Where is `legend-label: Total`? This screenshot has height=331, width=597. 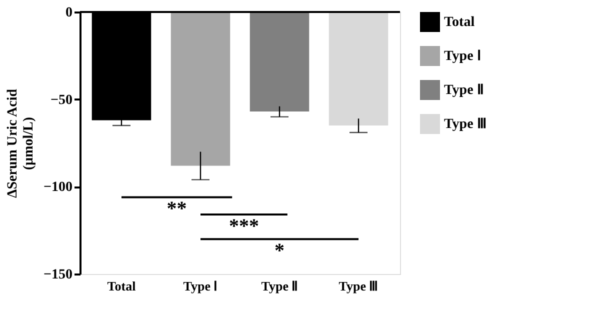 legend-label: Total is located at coordinates (459, 22).